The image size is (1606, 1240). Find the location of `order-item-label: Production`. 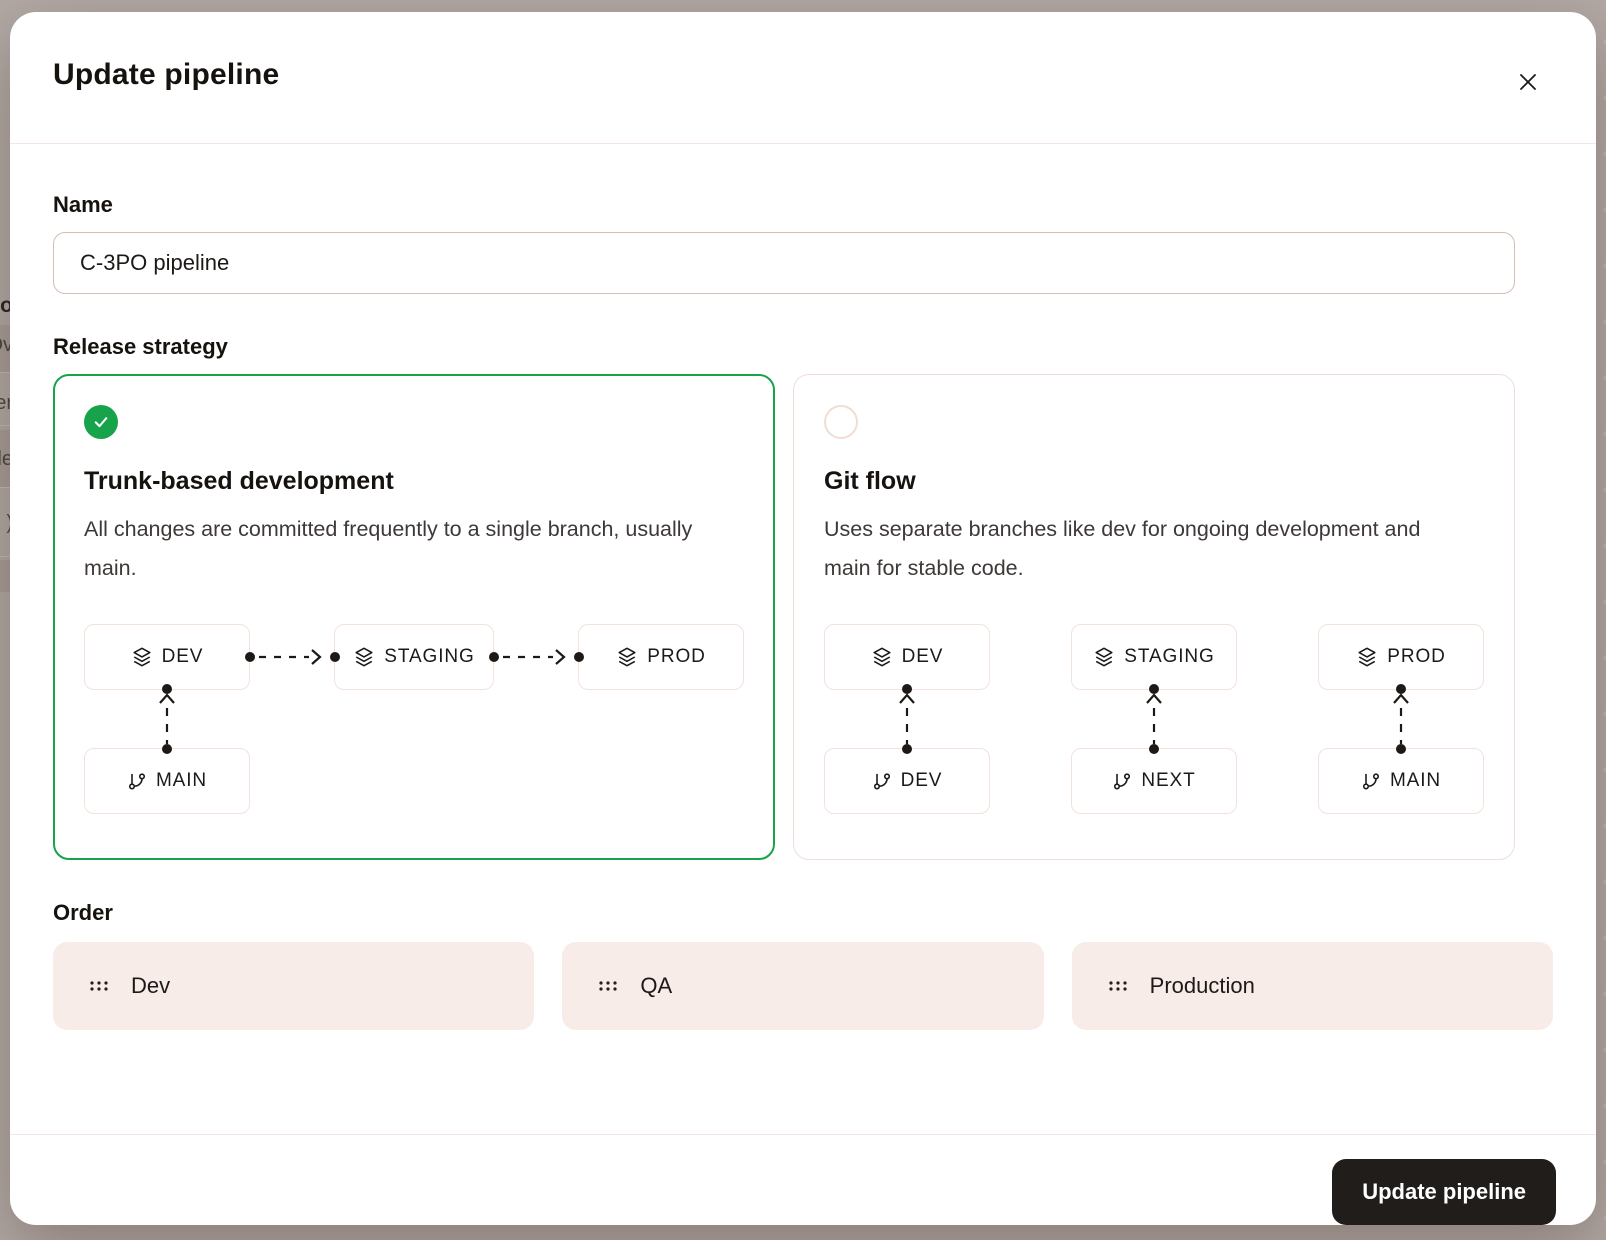

order-item-label: Production is located at coordinates (1202, 985).